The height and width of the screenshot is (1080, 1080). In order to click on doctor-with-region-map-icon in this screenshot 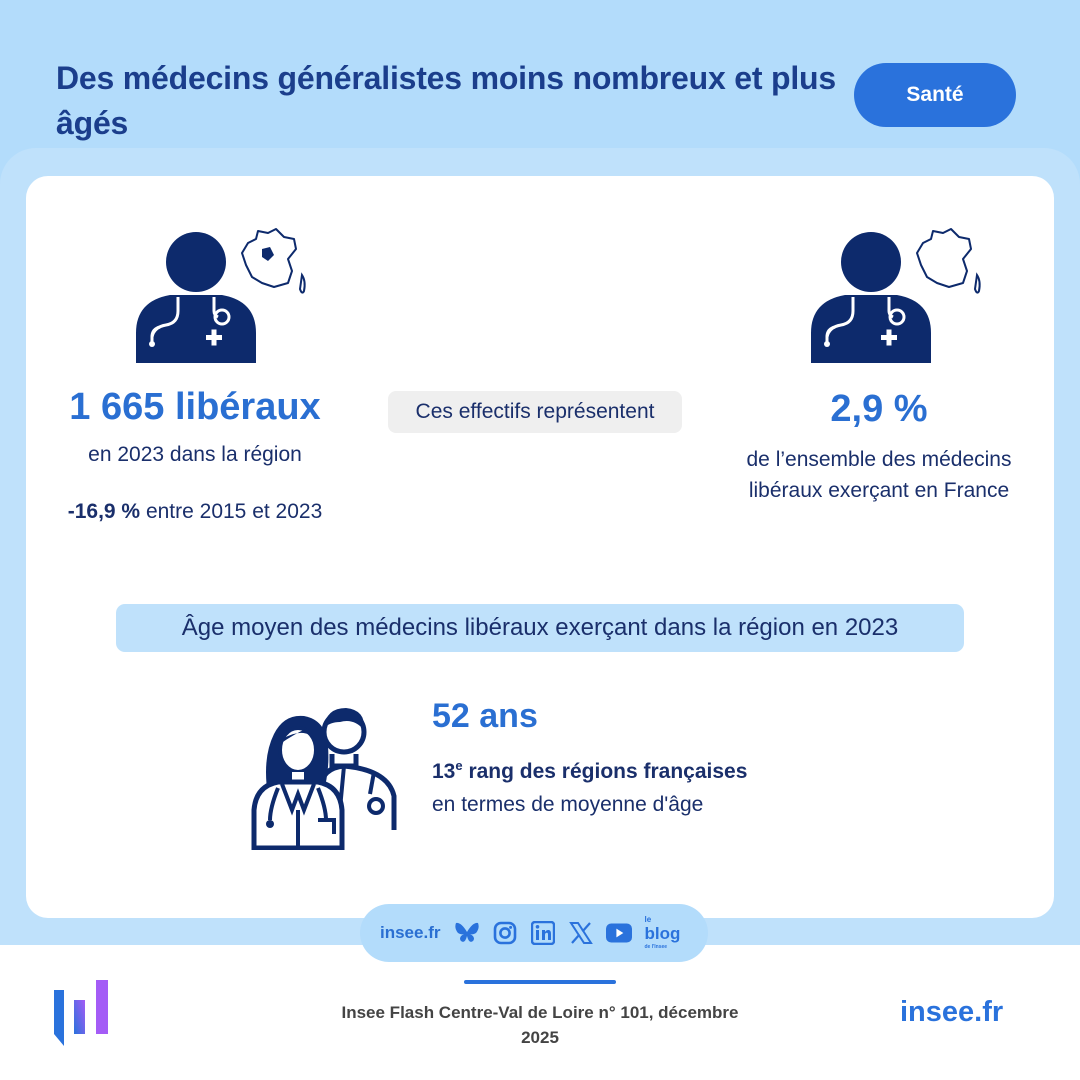, I will do `click(221, 295)`.